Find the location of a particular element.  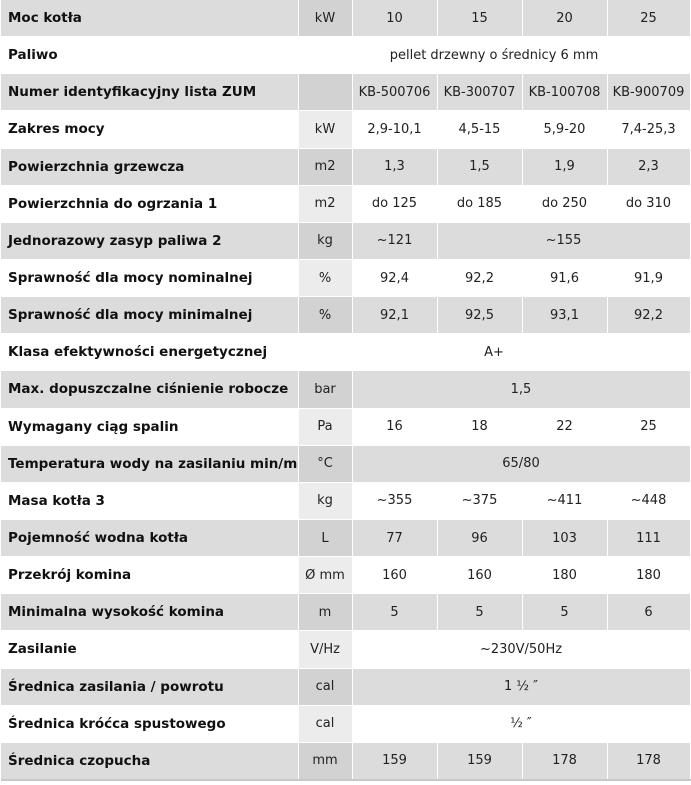

value-cell: ~375 is located at coordinates (480, 501).